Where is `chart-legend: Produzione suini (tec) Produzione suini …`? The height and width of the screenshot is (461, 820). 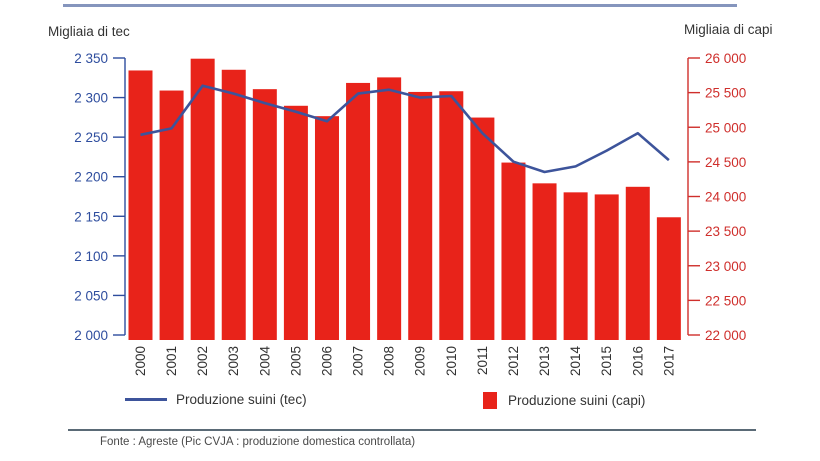 chart-legend: Produzione suini (tec) Produzione suini … is located at coordinates (410, 405).